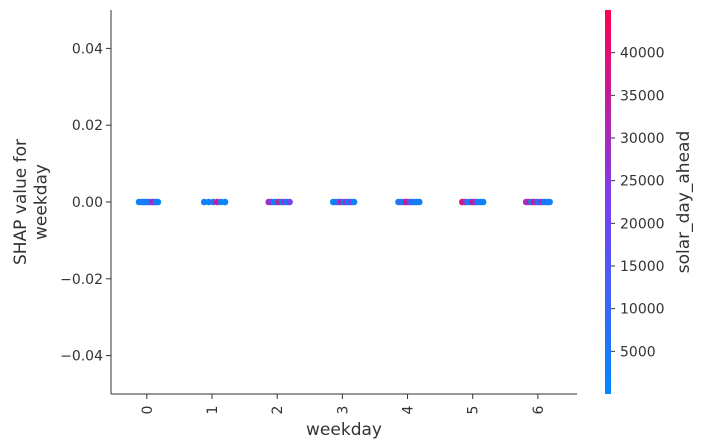 This screenshot has width=703, height=448. What do you see at coordinates (31, 202) in the screenshot?
I see `y-axis-label: SHAP value forweekday` at bounding box center [31, 202].